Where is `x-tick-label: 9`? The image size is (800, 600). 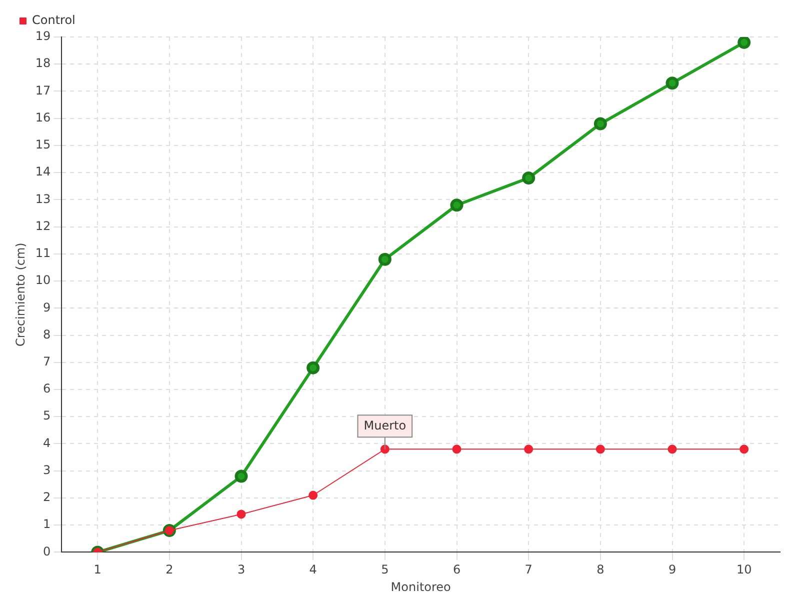
x-tick-label: 9 is located at coordinates (672, 569).